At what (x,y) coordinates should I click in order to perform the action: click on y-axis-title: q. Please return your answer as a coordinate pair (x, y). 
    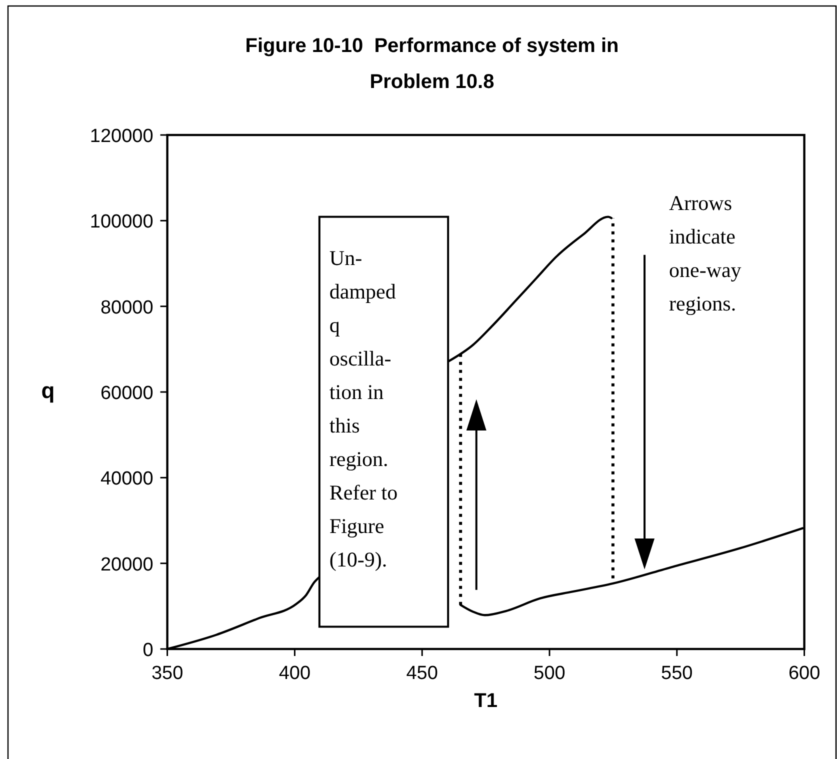
    Looking at the image, I should click on (48, 390).